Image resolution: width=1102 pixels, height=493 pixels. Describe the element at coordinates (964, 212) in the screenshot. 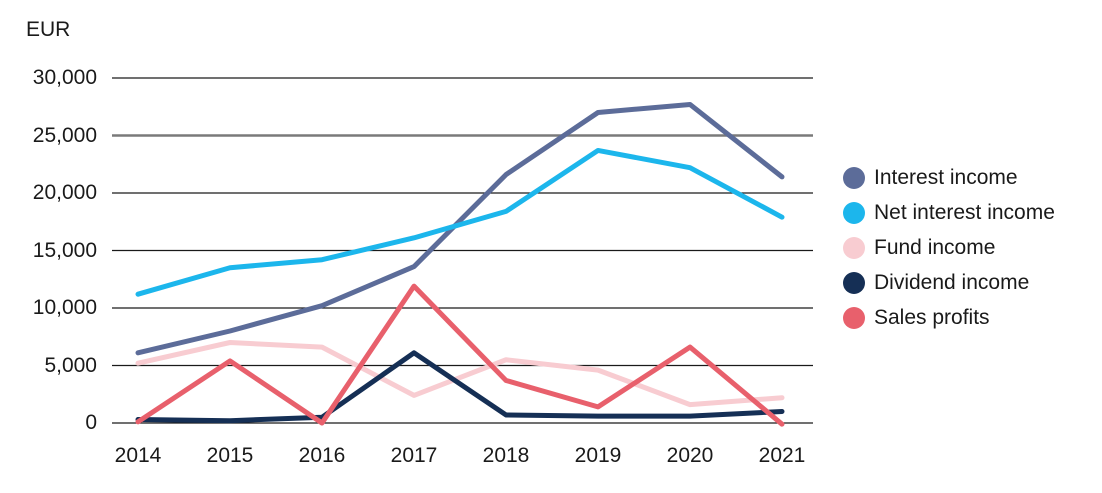

I see `legend-label: Net interest income` at that location.